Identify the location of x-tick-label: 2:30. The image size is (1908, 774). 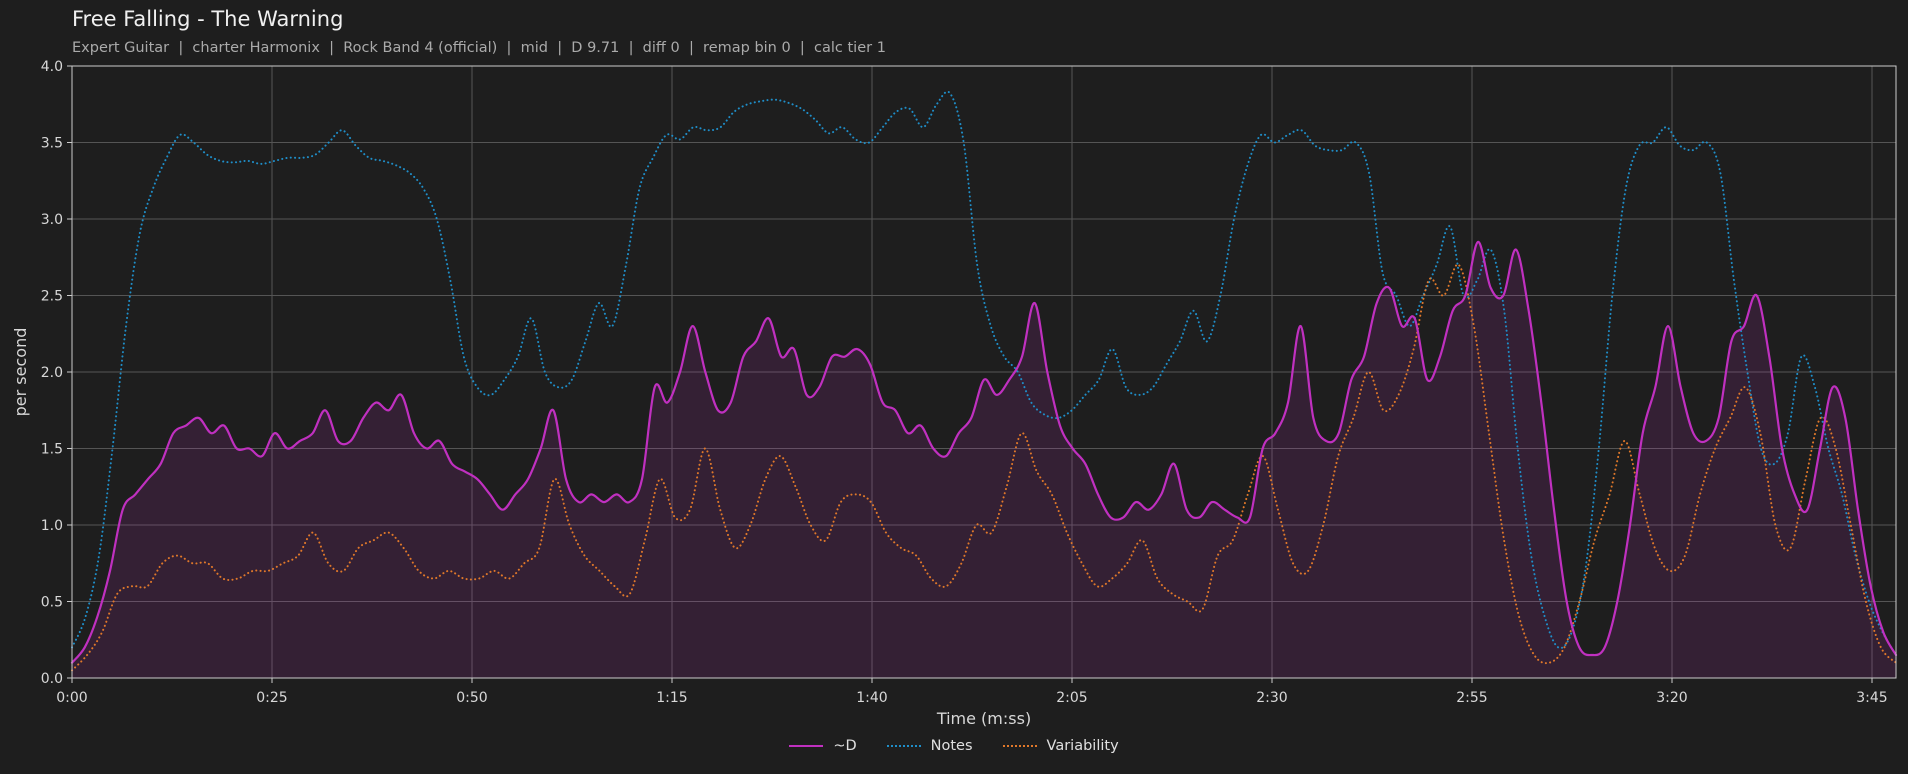
(1271, 698).